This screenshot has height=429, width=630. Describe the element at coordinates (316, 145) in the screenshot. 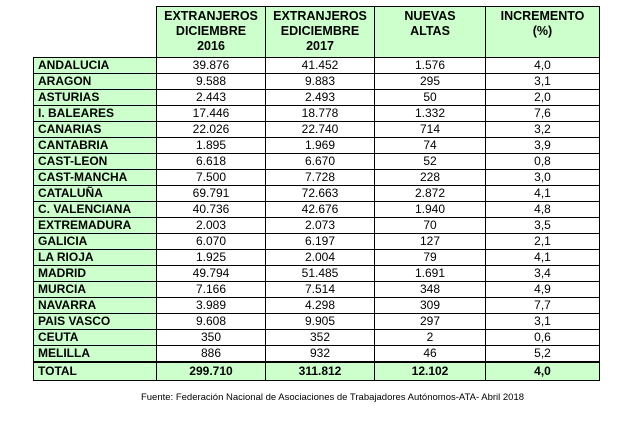

I see `table-row: CANTABRIA 1.895 1.969 74 3,9` at that location.